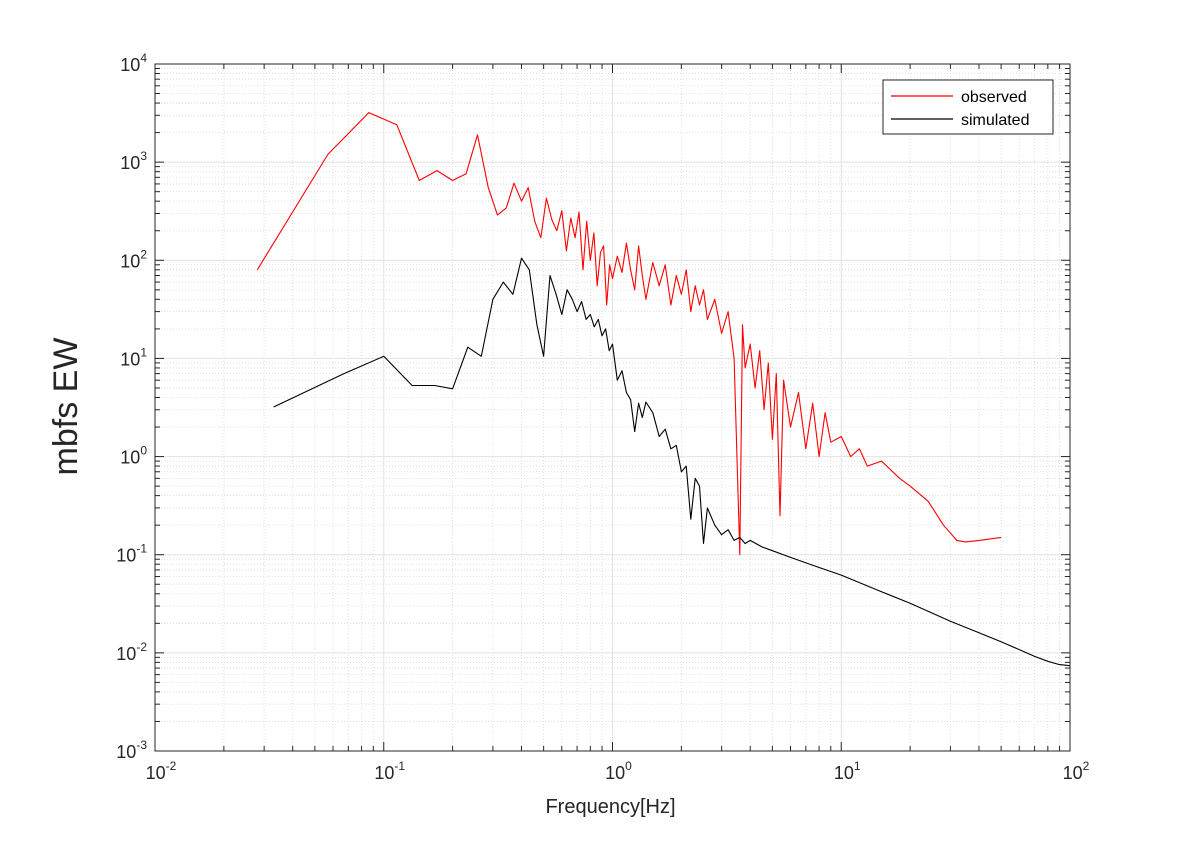  Describe the element at coordinates (66, 407) in the screenshot. I see `y-axis-label: mbfs EW` at that location.